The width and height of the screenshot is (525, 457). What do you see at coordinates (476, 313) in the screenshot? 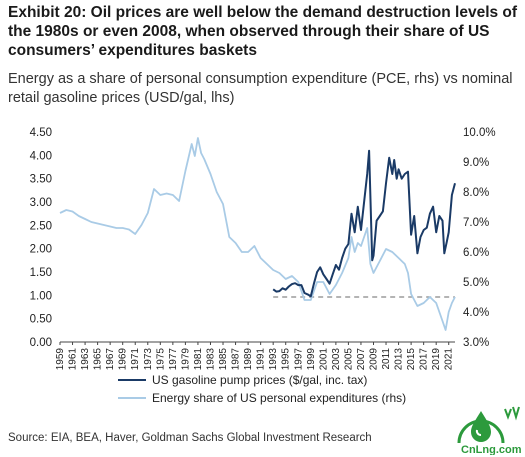
I see `y-right-tick-label: 4.0%` at bounding box center [476, 313].